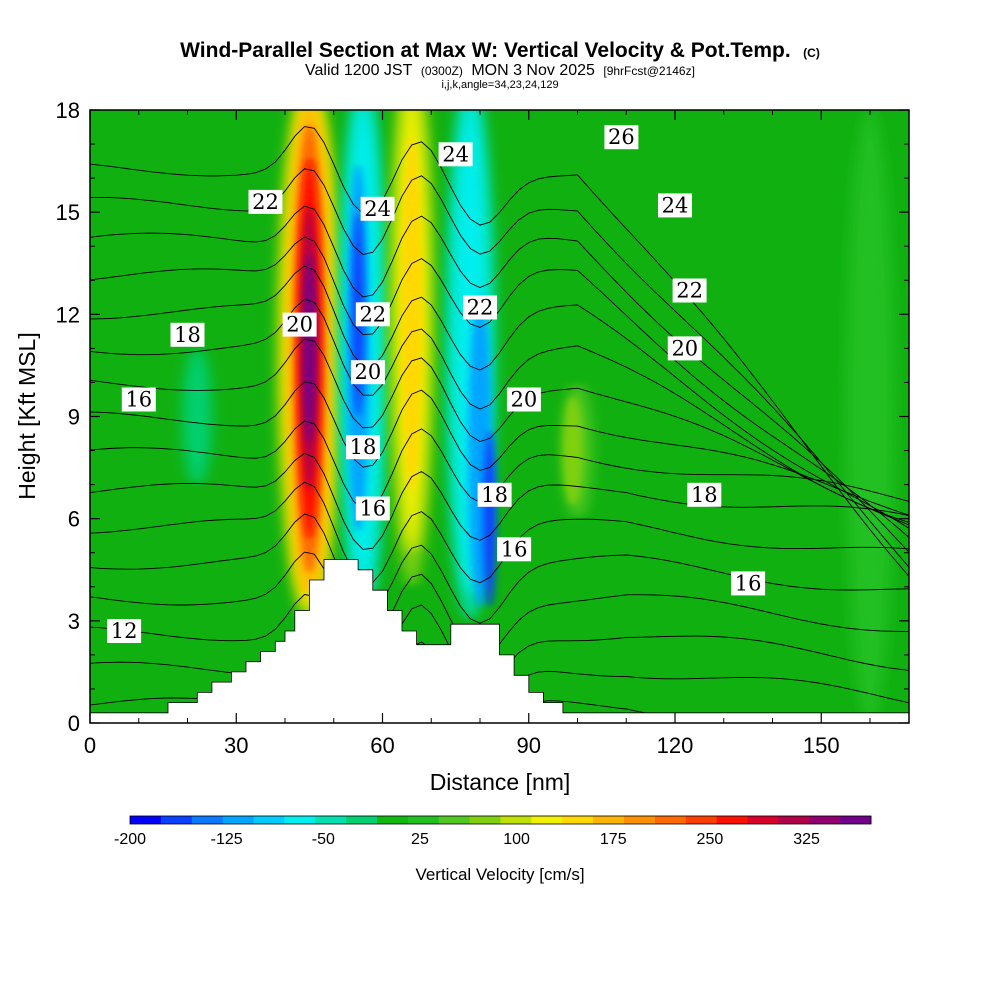 Image resolution: width=1000 pixels, height=1005 pixels. Describe the element at coordinates (90, 745) in the screenshot. I see `x-tick-label: 0` at that location.